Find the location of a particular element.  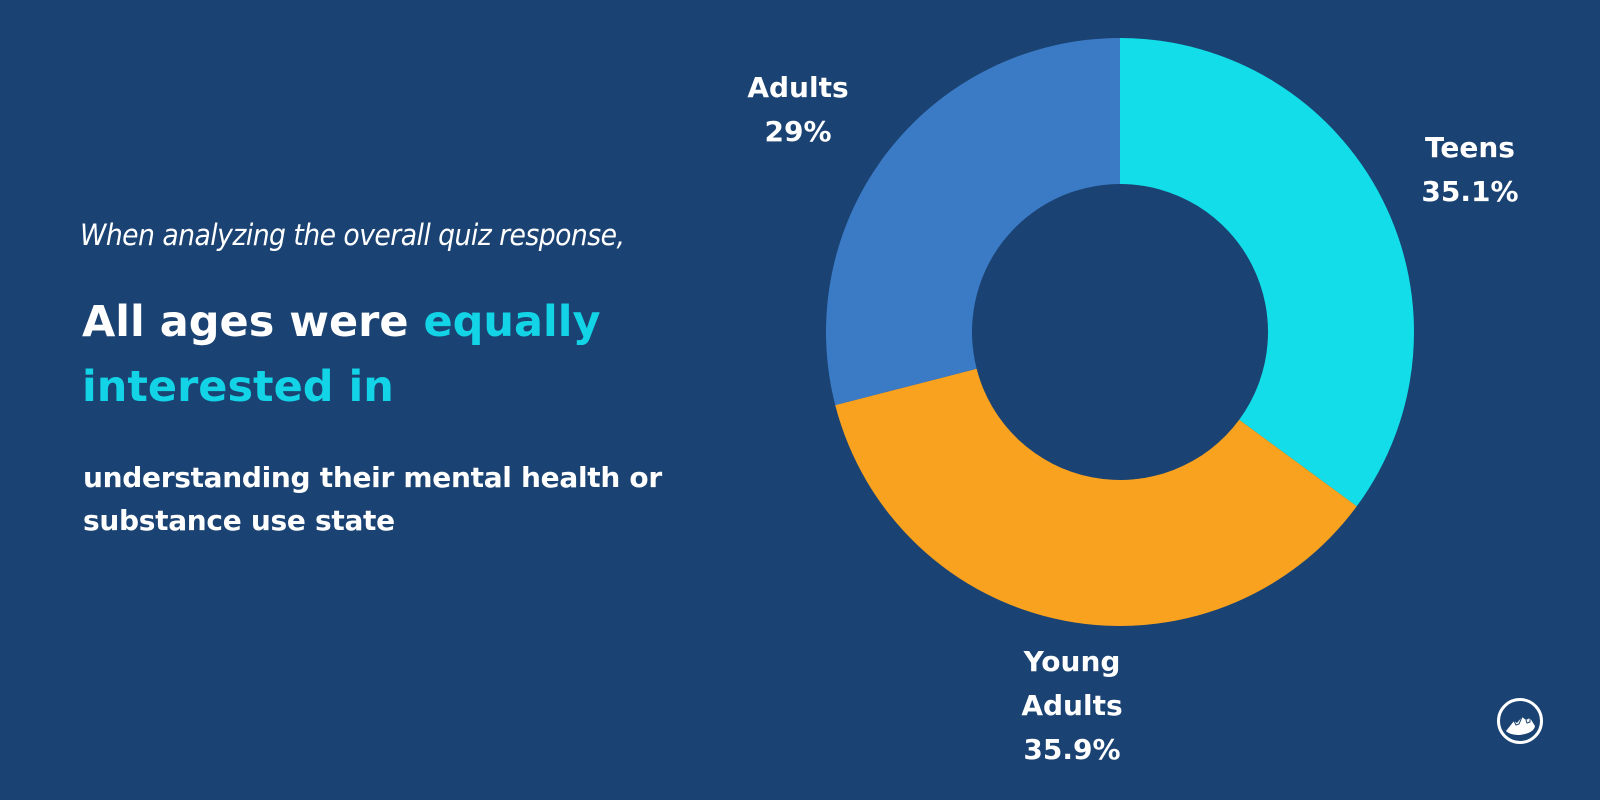

label-teens-name: Teens is located at coordinates (1470, 147).